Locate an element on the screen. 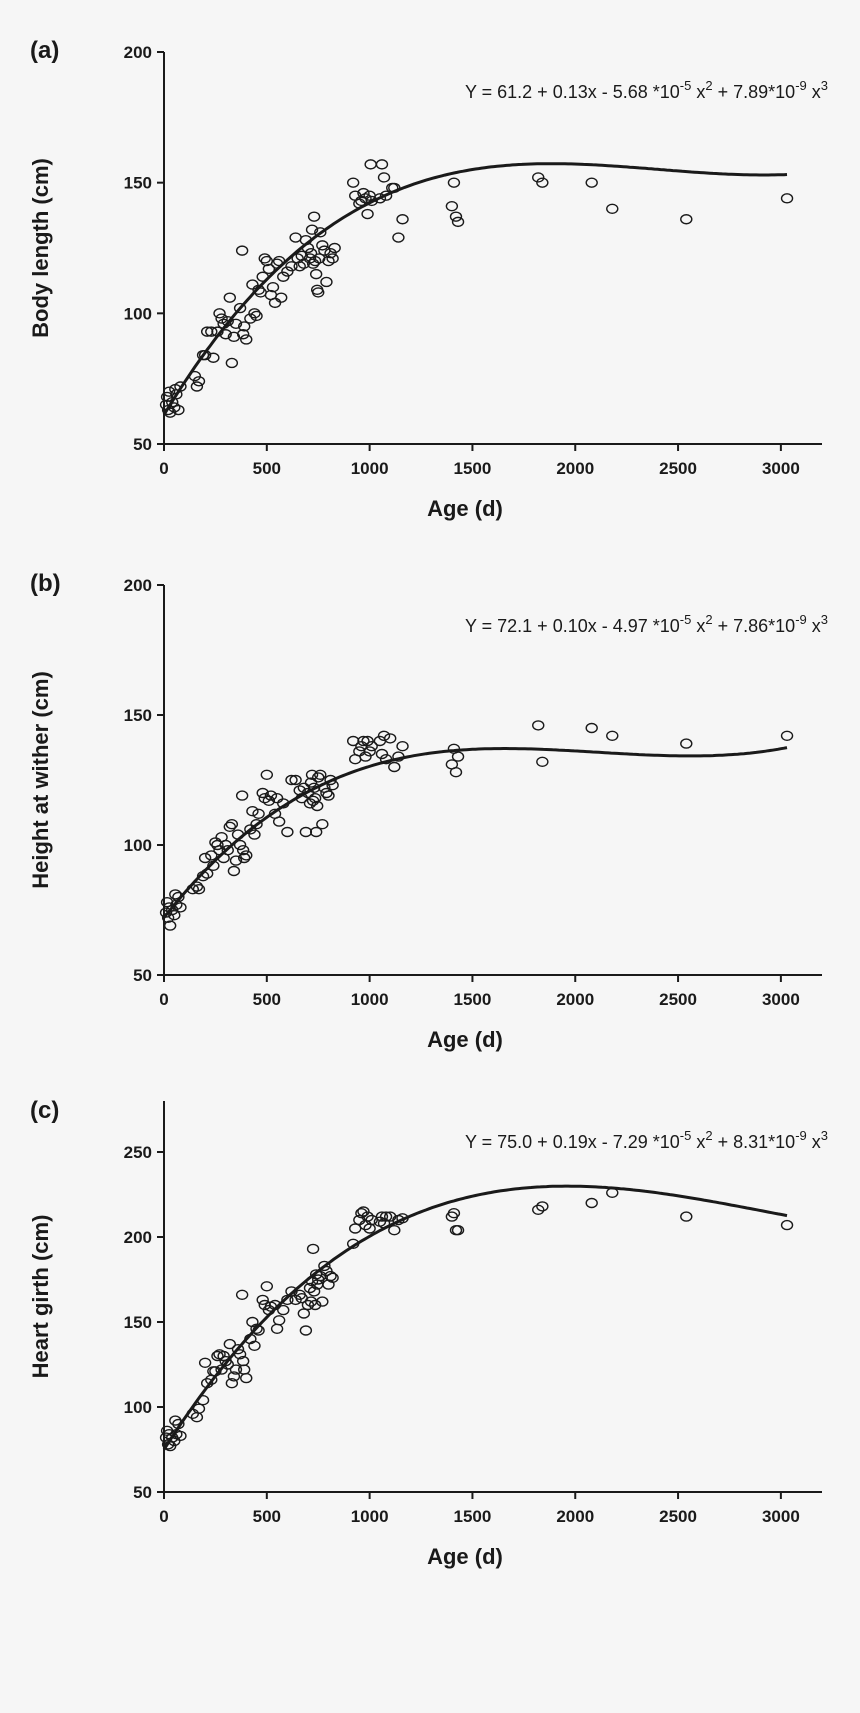 This screenshot has height=1713, width=860. x-tick-label: 0 is located at coordinates (163, 468).